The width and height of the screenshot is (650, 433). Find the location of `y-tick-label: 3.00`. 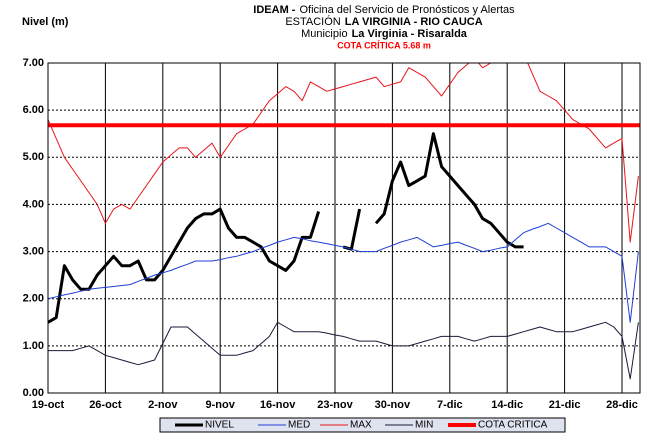

y-tick-label: 3.00 is located at coordinates (33, 251).